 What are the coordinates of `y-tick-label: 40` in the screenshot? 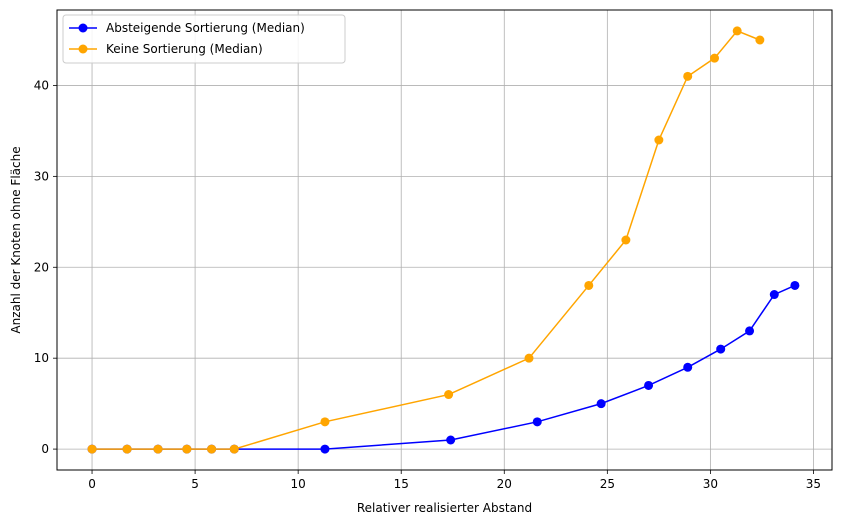 It's located at (41, 85).